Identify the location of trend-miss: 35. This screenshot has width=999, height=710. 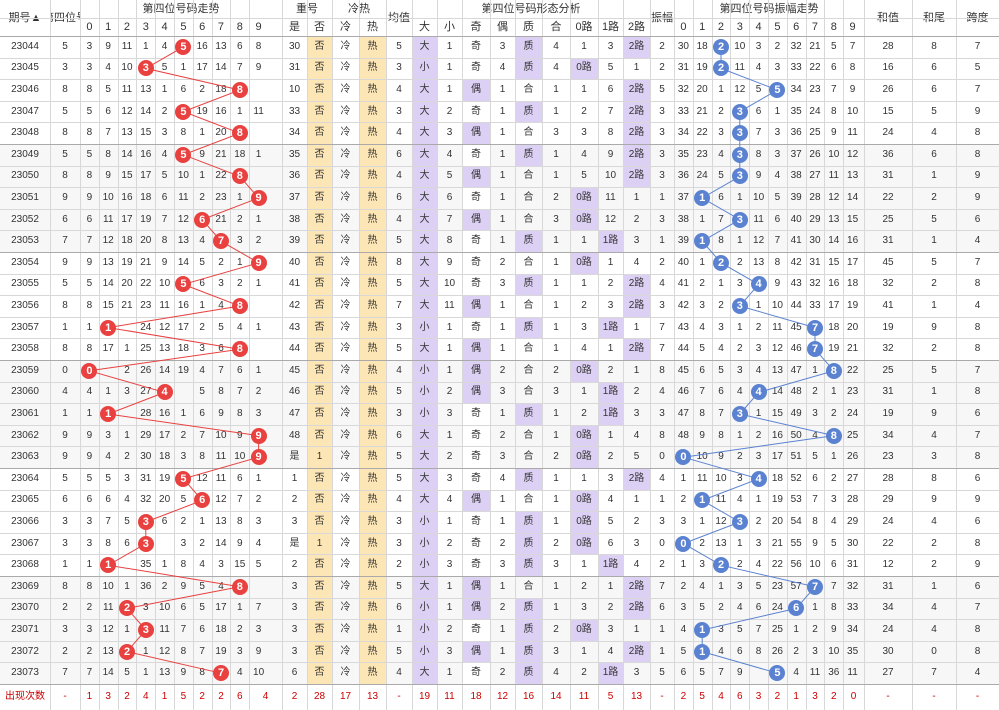
(146, 565).